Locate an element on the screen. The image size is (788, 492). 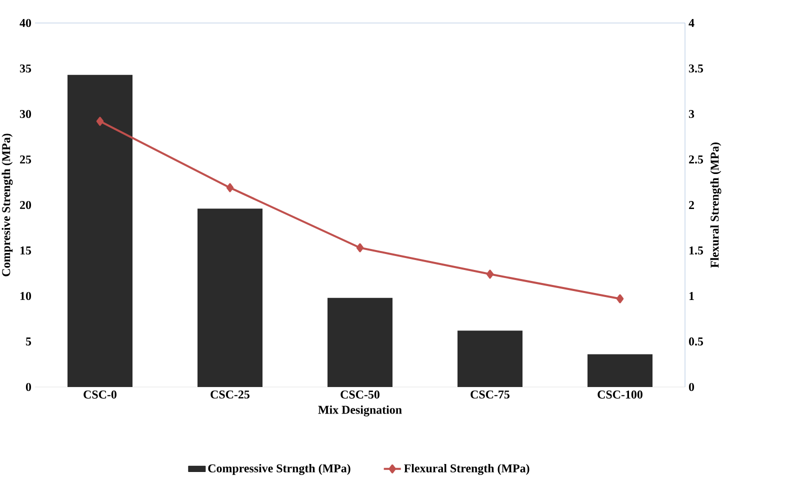
y2-tick-label: 0.5 is located at coordinates (696, 341).